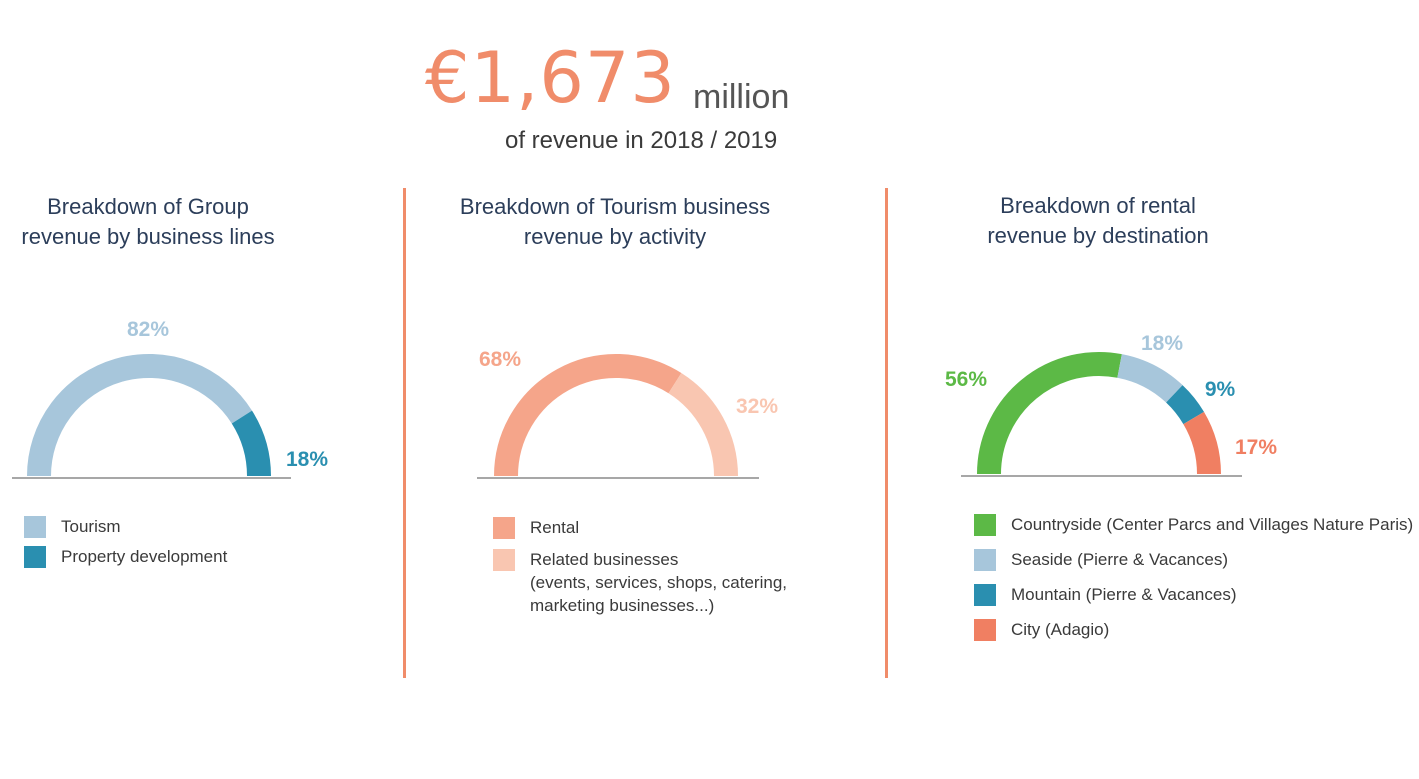 The height and width of the screenshot is (779, 1419). I want to click on legend-label: City (Adagio), so click(1060, 629).